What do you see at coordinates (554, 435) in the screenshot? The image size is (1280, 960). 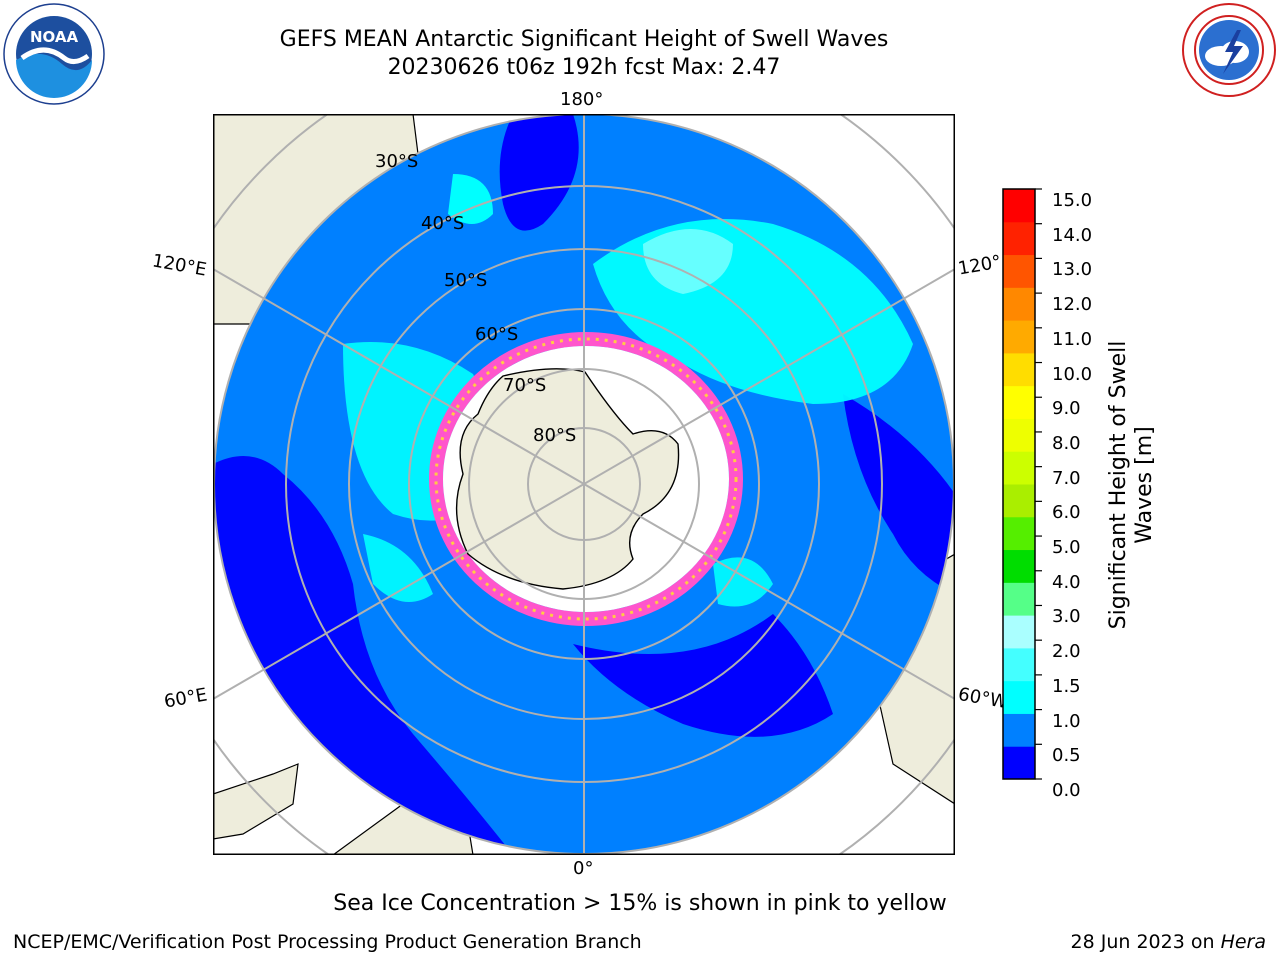 I see `parallel-label-80s: 80°S` at bounding box center [554, 435].